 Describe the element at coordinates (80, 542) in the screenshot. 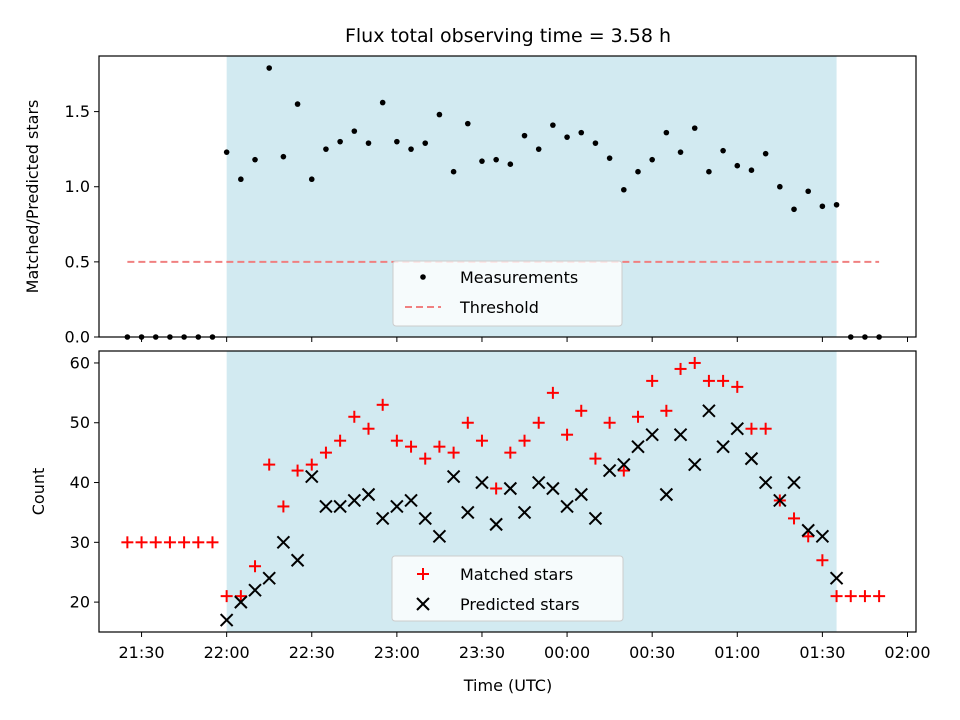

I see `y-tick-label: 30` at that location.